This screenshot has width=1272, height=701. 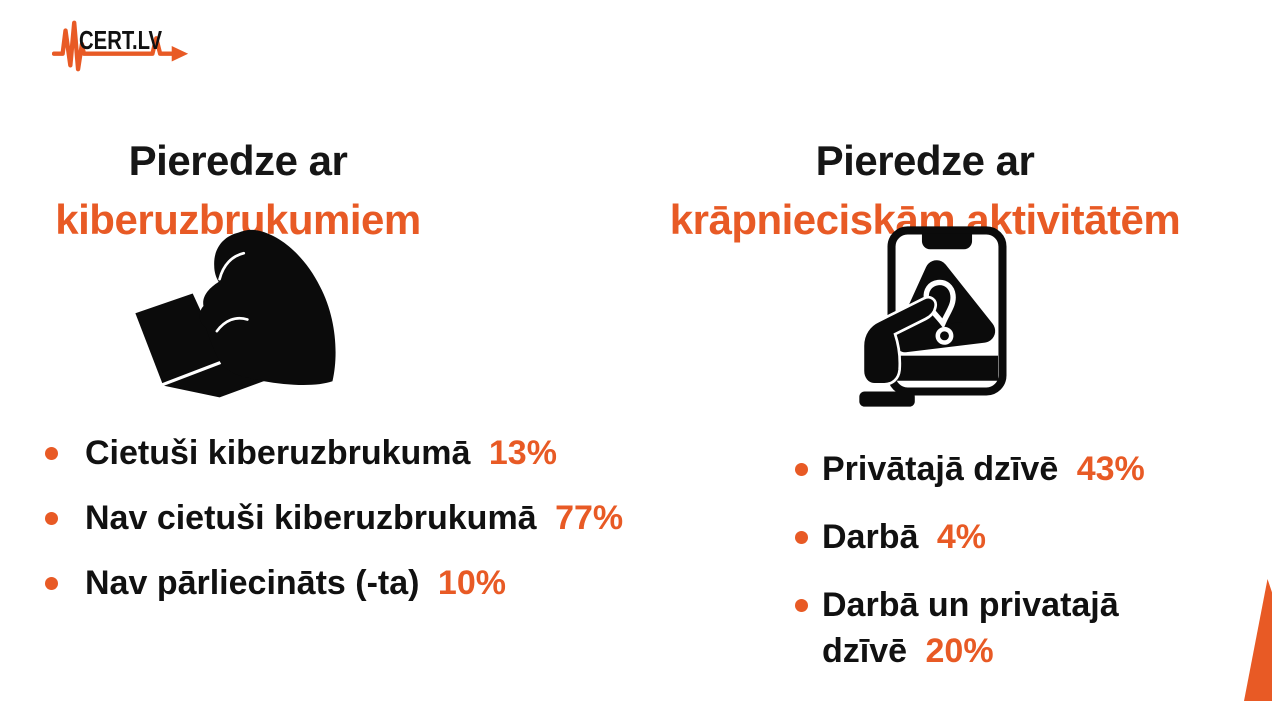 What do you see at coordinates (970, 628) in the screenshot?
I see `bullet-label: Darbā un privatajā dzīvē` at bounding box center [970, 628].